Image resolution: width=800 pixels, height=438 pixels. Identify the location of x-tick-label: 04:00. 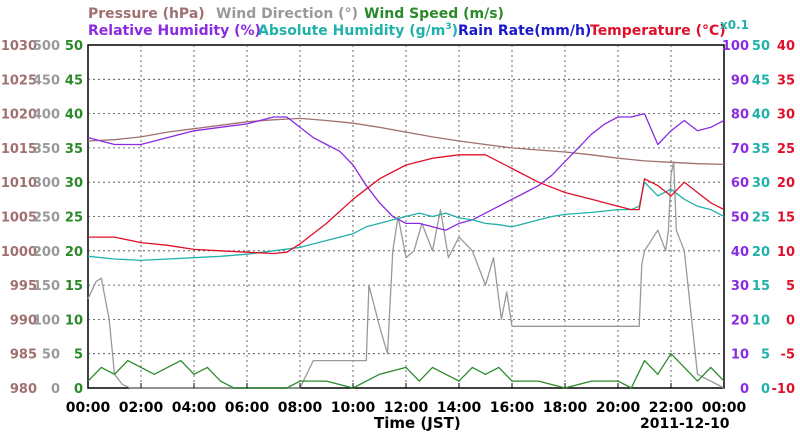
(194, 408).